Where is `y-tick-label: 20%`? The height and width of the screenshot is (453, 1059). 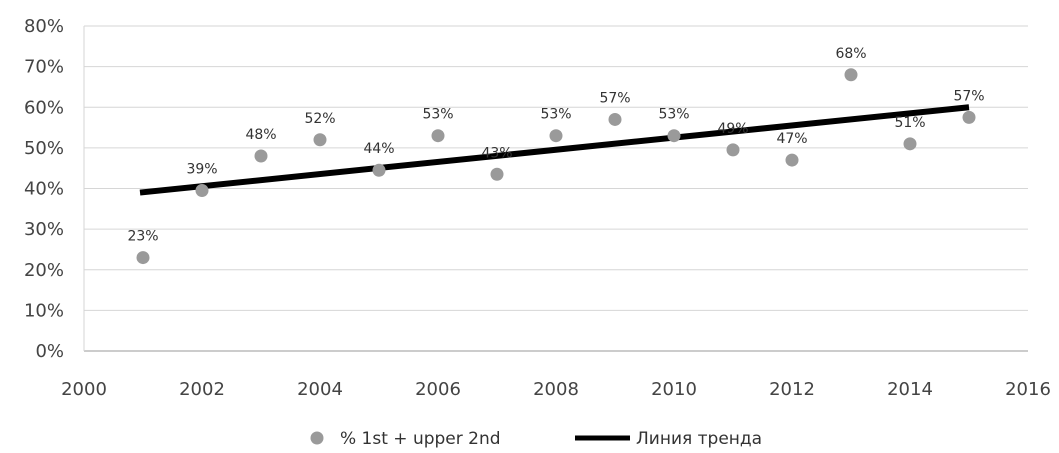 y-tick-label: 20% is located at coordinates (44, 270).